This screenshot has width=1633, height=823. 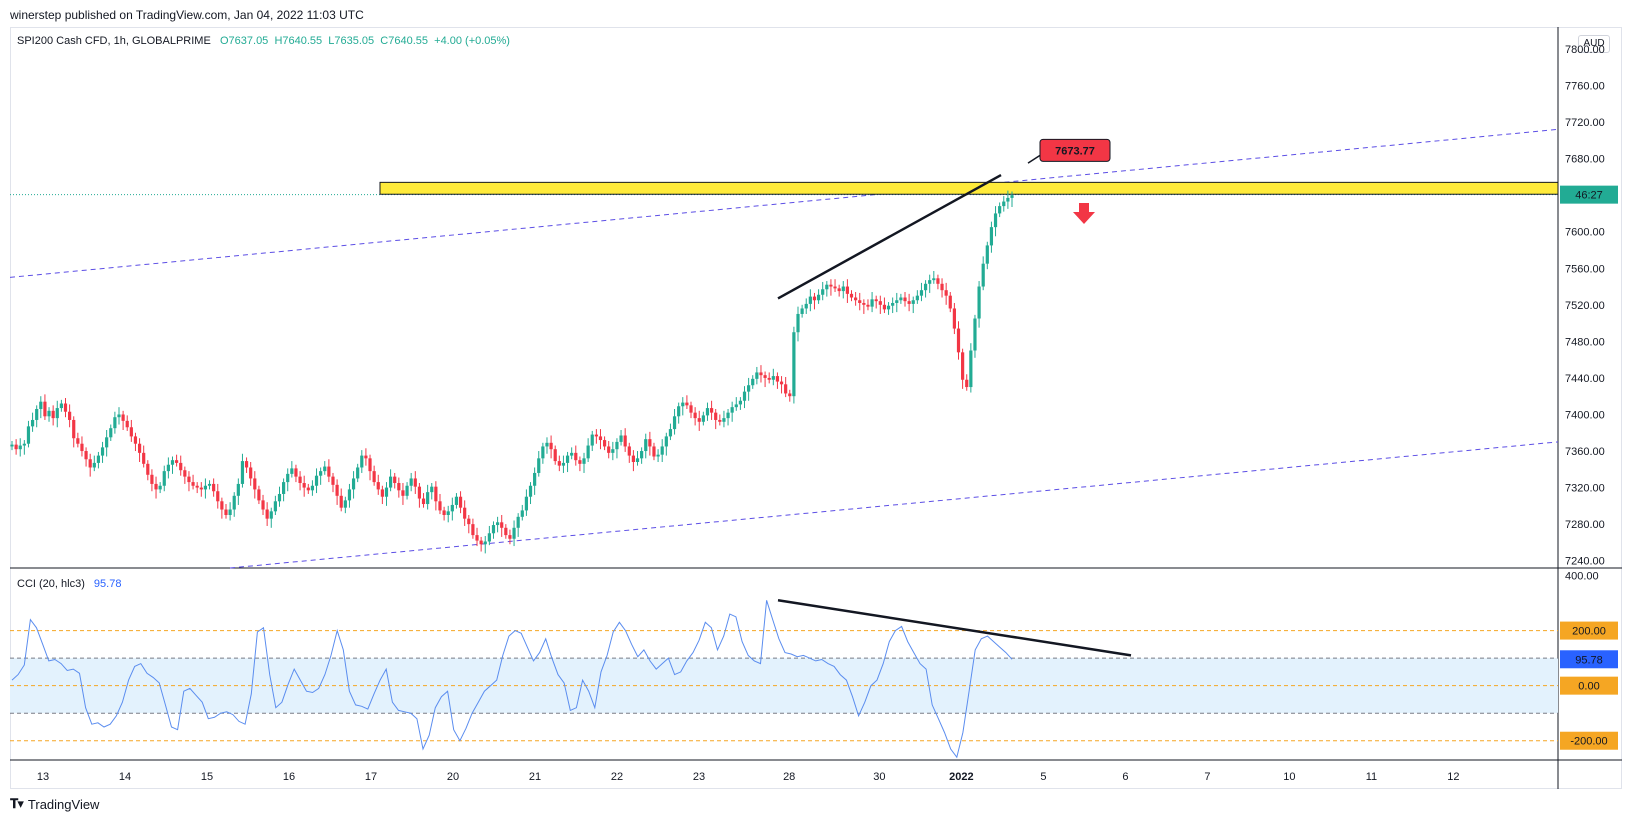 What do you see at coordinates (1585, 379) in the screenshot?
I see `price-axis-tick: 7440.00` at bounding box center [1585, 379].